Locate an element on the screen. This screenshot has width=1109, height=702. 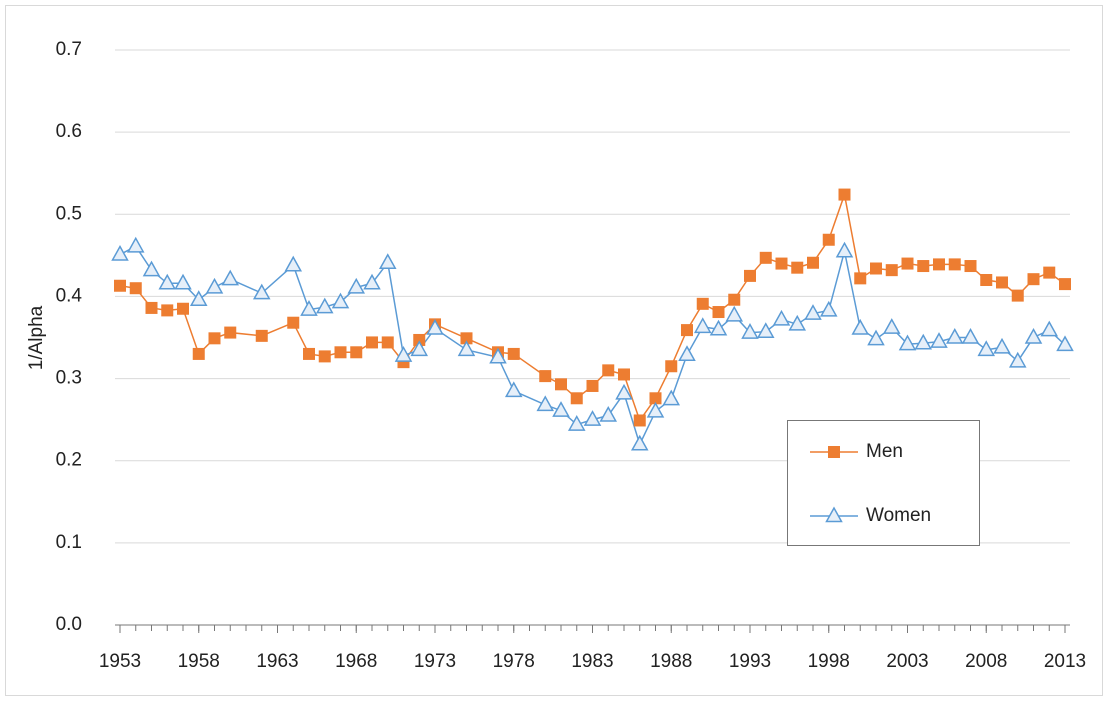
x-tick-label: 1993 is located at coordinates (750, 661).